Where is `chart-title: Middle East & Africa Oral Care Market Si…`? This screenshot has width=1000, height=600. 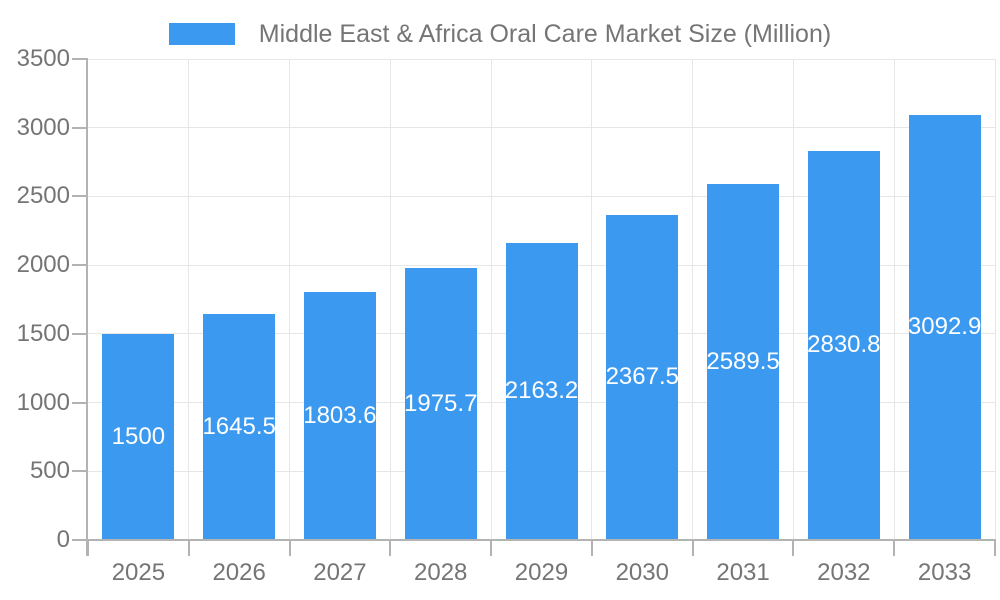 chart-title: Middle East & Africa Oral Care Market Si… is located at coordinates (545, 34).